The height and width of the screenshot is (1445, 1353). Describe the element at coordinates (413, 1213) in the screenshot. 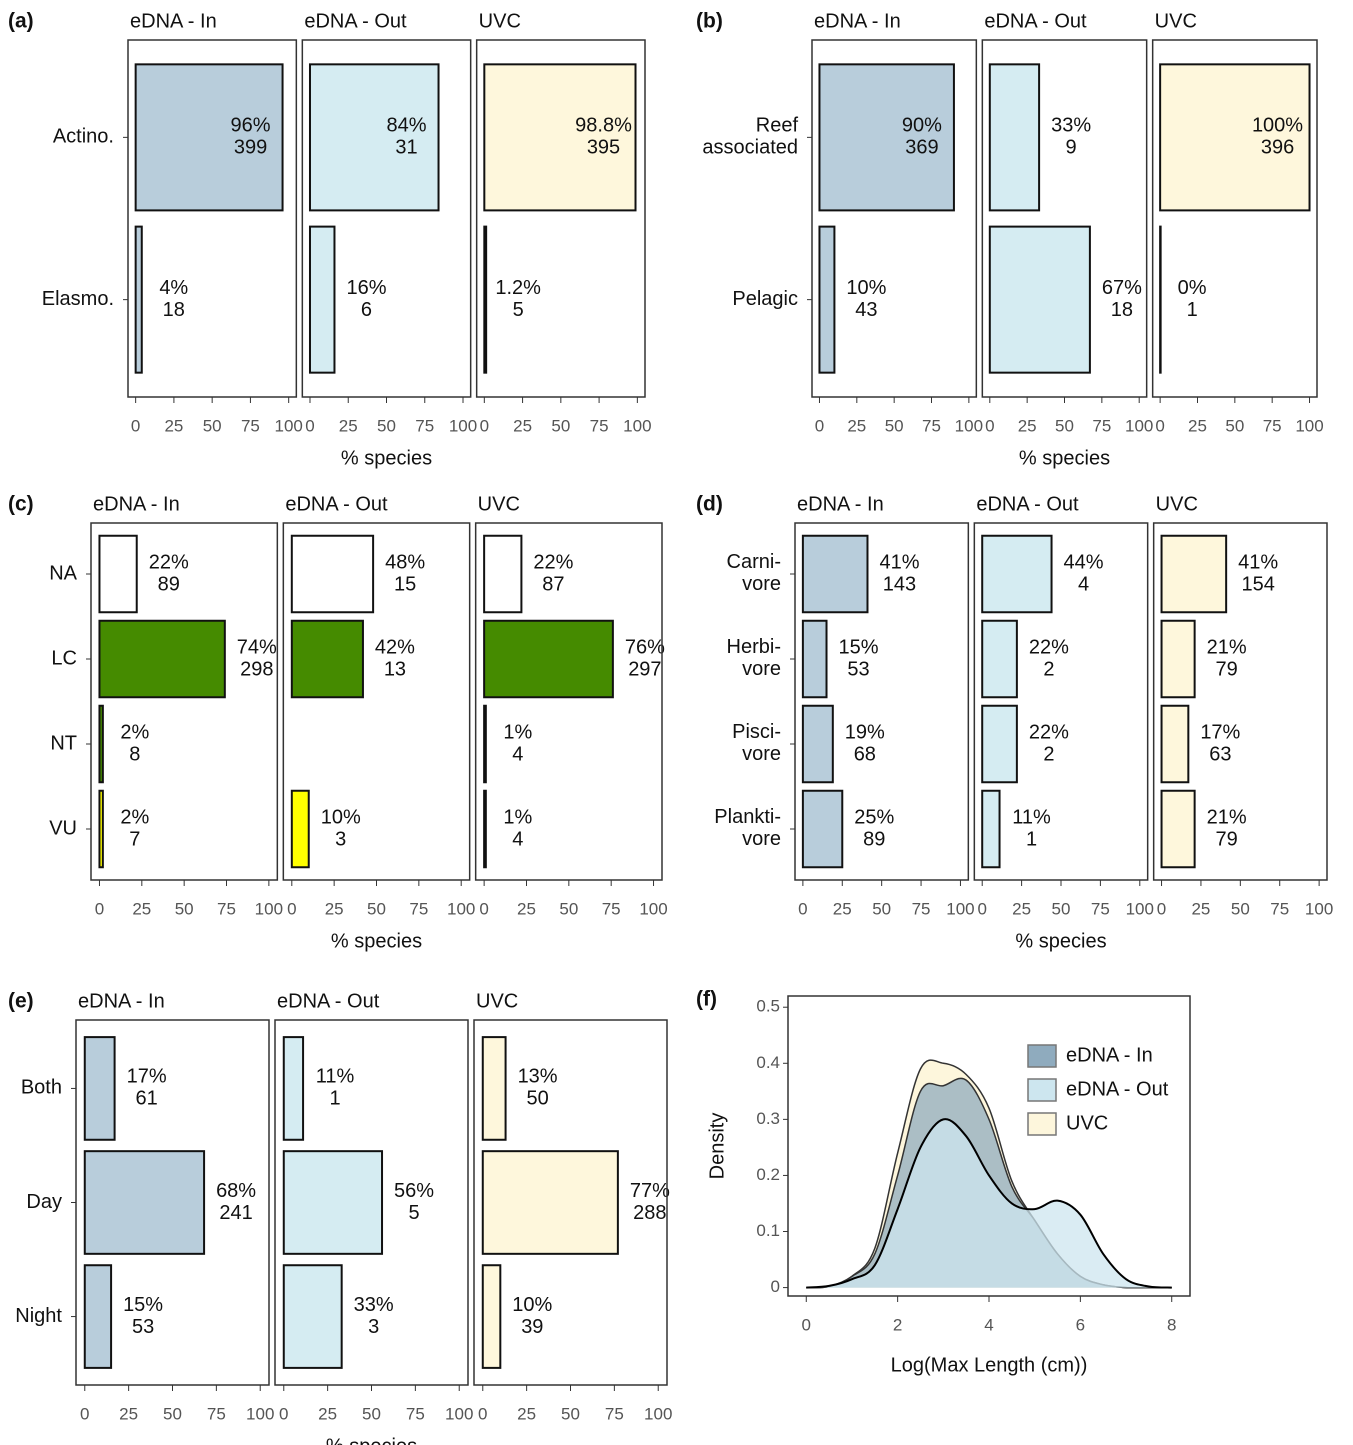

I see `count-label: 5` at that location.